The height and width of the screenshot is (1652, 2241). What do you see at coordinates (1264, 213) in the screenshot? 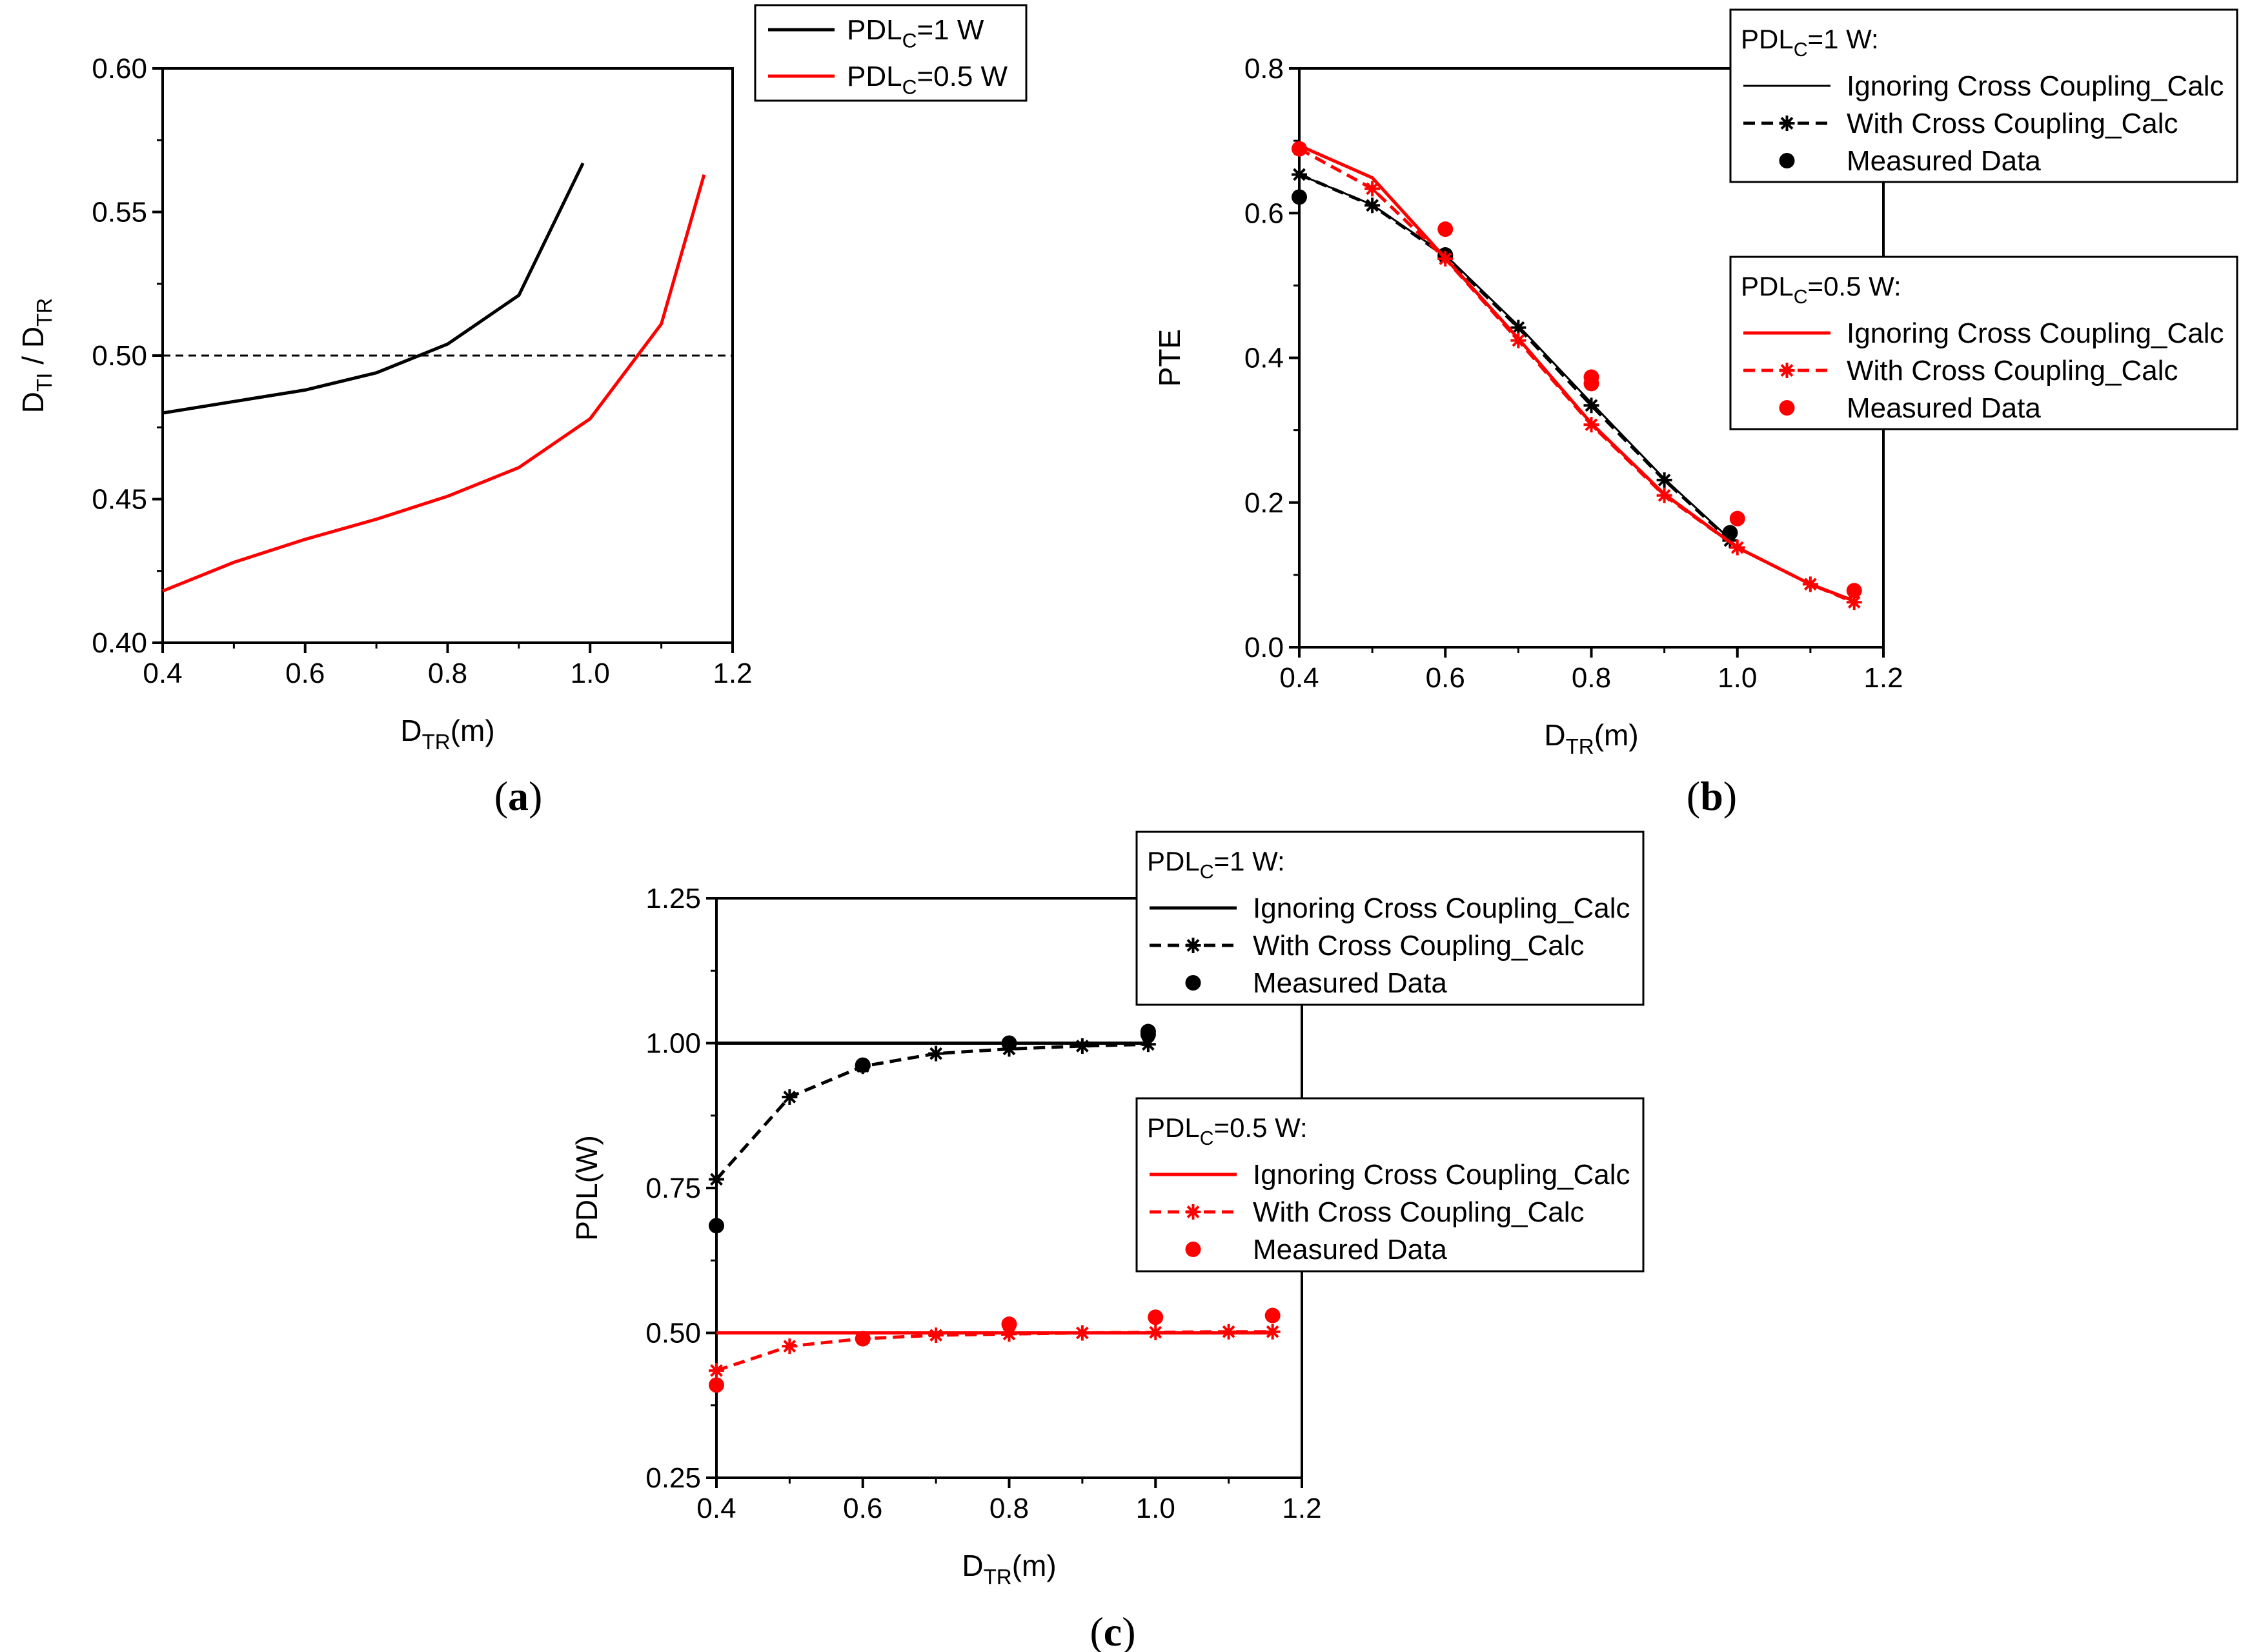
I see `y-tick-label: 0.6` at bounding box center [1264, 213].